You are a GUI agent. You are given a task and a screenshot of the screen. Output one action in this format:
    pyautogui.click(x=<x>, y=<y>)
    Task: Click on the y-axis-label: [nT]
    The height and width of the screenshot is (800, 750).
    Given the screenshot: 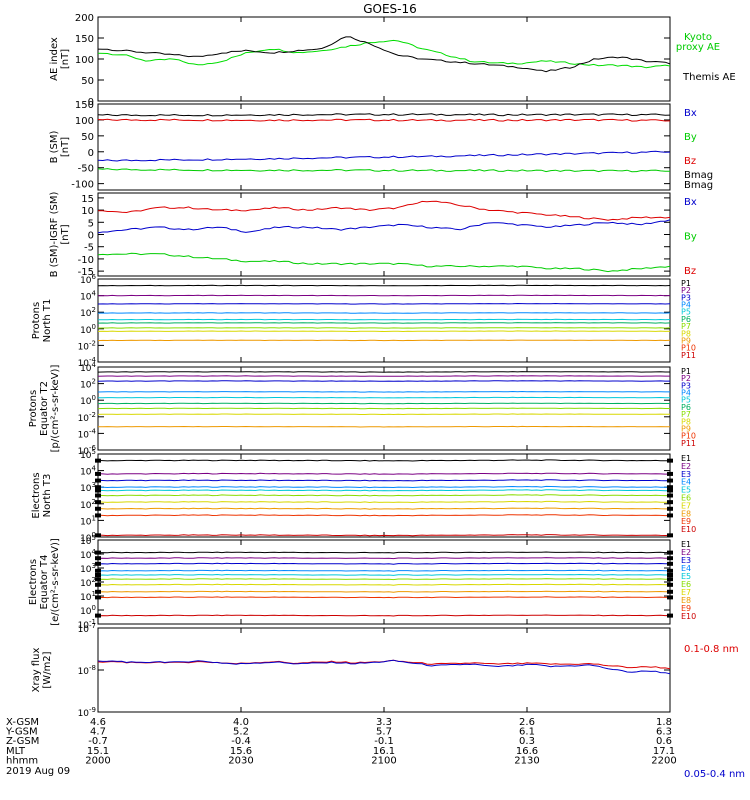 What is the action you would take?
    pyautogui.click(x=65, y=147)
    